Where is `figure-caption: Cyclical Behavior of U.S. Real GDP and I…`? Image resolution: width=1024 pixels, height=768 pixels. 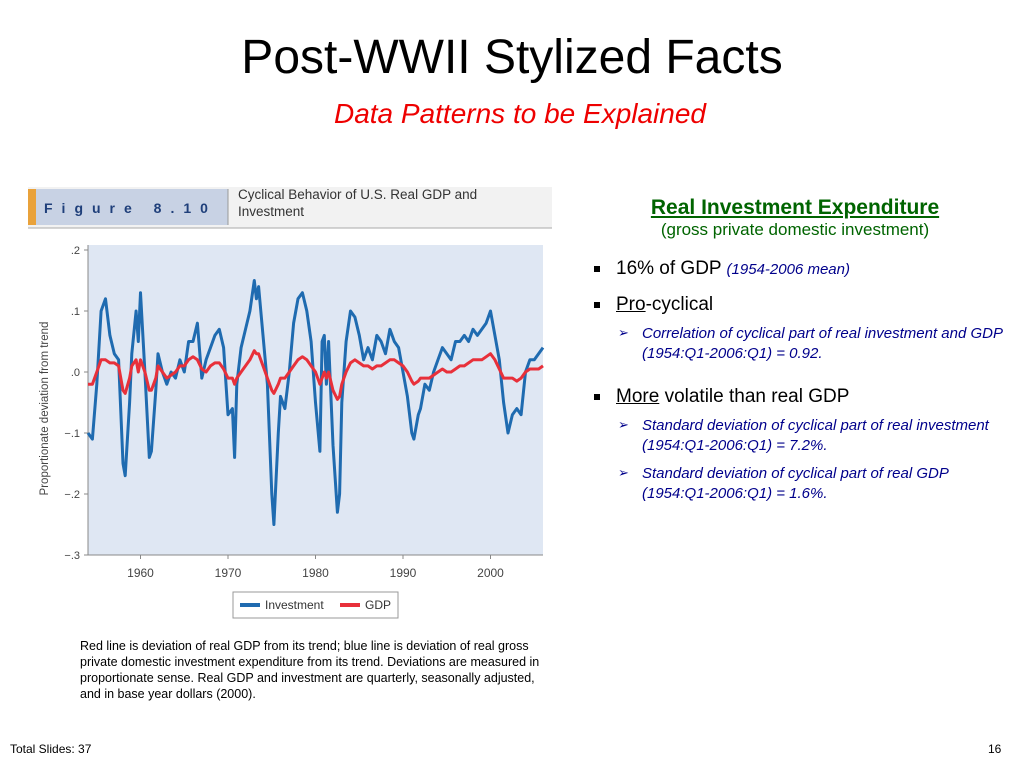 figure-caption: Cyclical Behavior of U.S. Real GDP and I… is located at coordinates (358, 203).